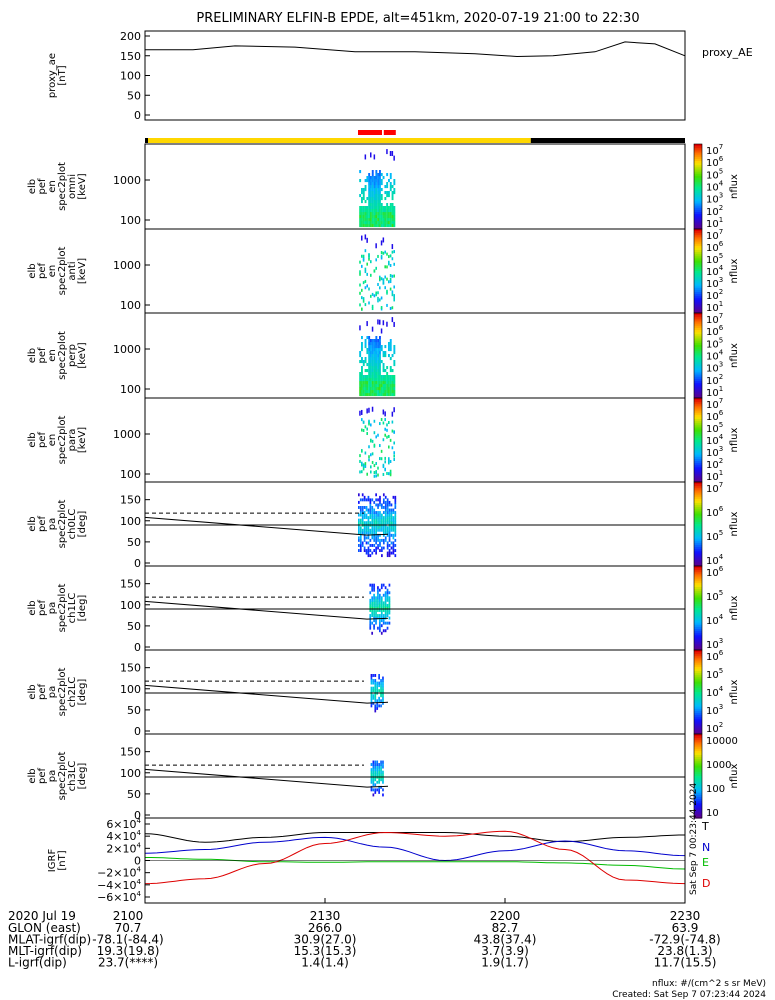 The image size is (775, 1000). Describe the element at coordinates (52, 271) in the screenshot. I see `ylabel-line: en` at that location.